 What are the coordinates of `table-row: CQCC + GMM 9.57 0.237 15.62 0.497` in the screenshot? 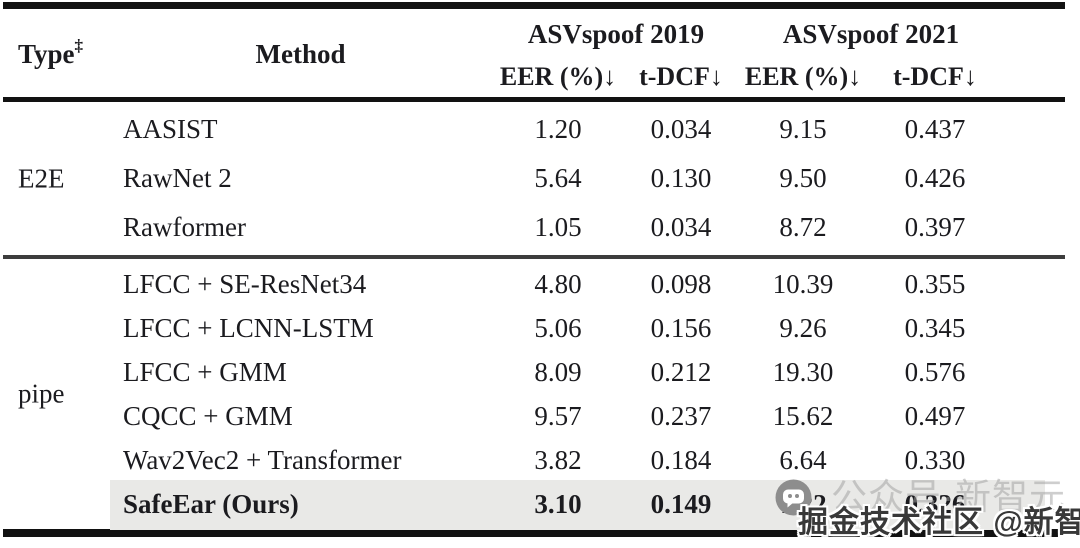 It's located at (534, 416).